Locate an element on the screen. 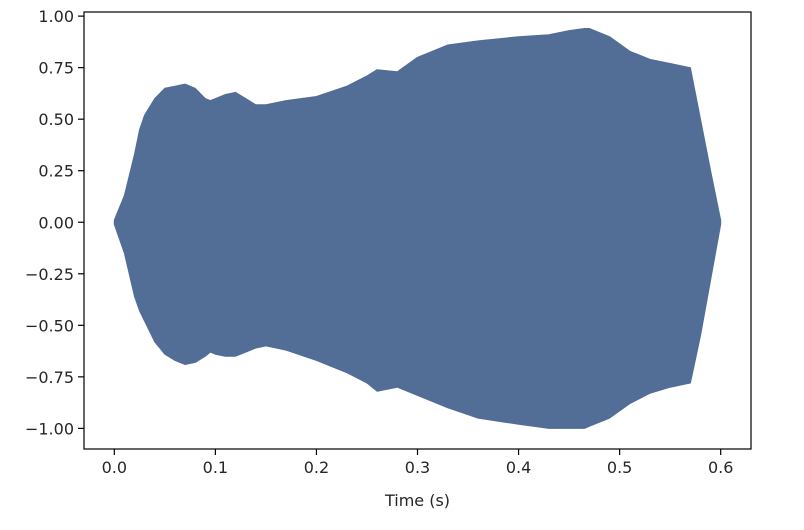 The image size is (804, 530). y-tick-label: −0.50 is located at coordinates (49, 325).